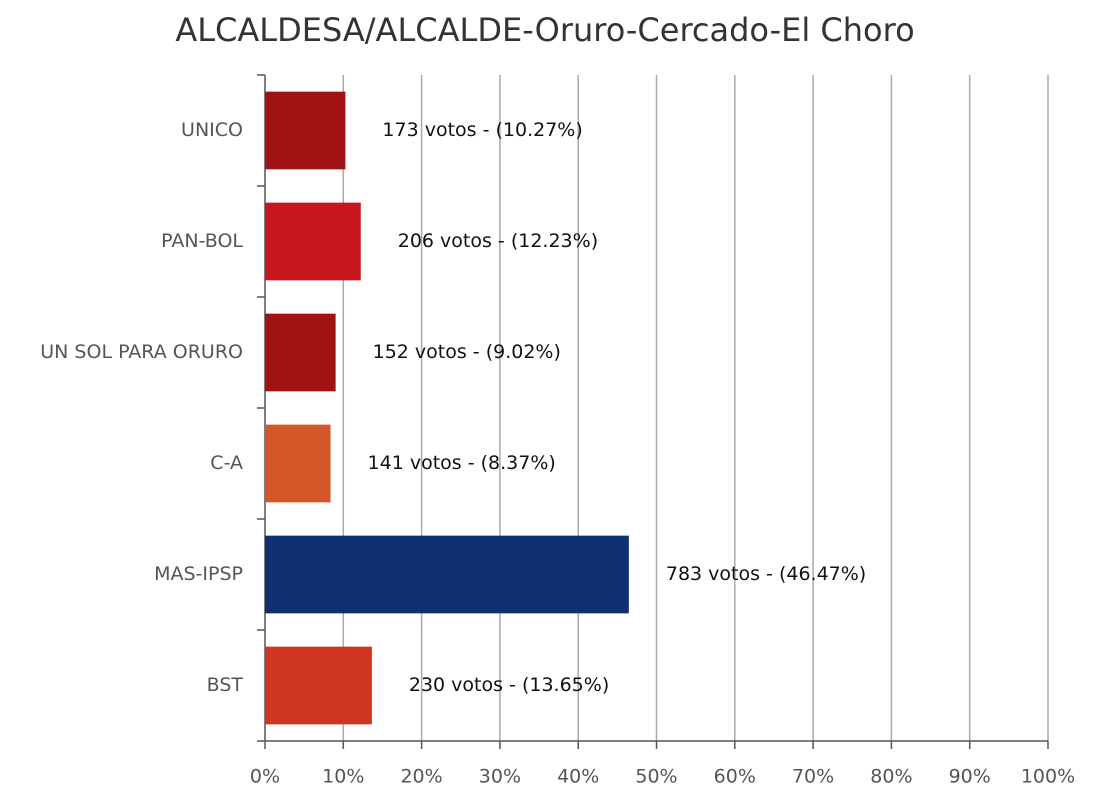  I want to click on value-label: 230 votos - (13.65%), so click(509, 685).